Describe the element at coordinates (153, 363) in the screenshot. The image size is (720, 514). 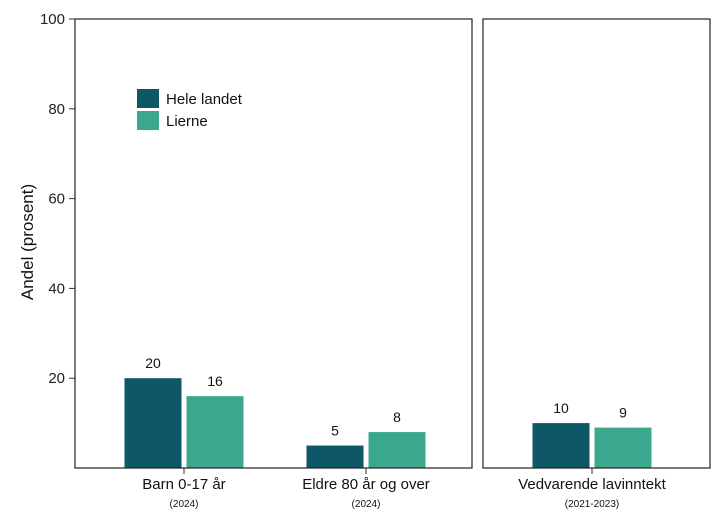
I see `data-label: 20` at that location.